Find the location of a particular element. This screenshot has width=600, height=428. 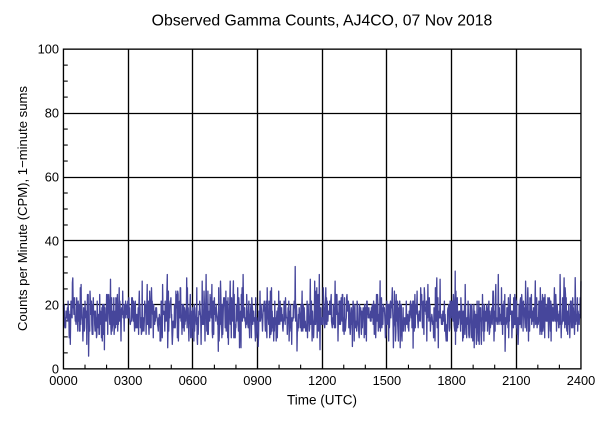

svg-text: 0 is located at coordinates (55, 369).